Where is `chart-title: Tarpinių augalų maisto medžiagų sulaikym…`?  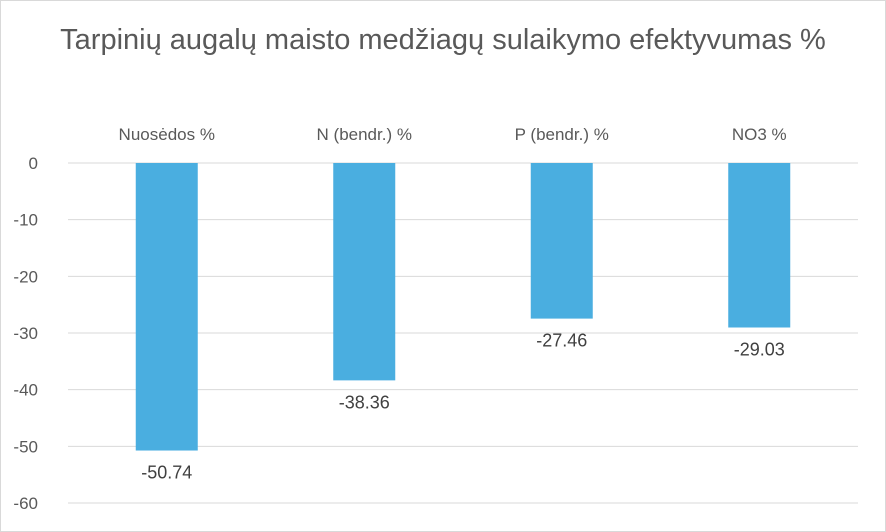 chart-title: Tarpinių augalų maisto medžiagų sulaikym… is located at coordinates (443, 40).